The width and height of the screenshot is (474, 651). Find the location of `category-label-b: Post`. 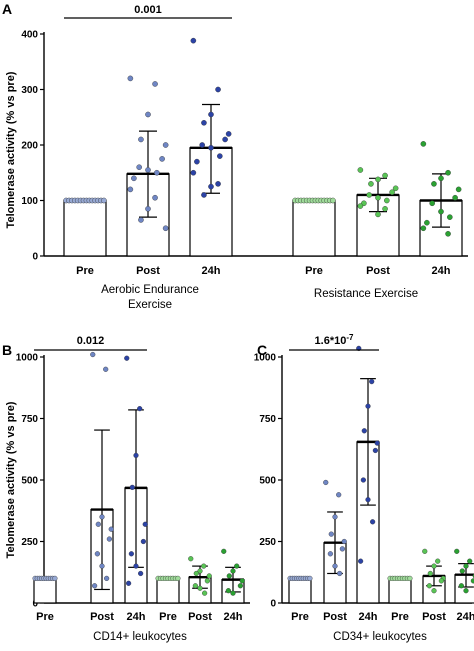

category-label-b: Post is located at coordinates (200, 617).